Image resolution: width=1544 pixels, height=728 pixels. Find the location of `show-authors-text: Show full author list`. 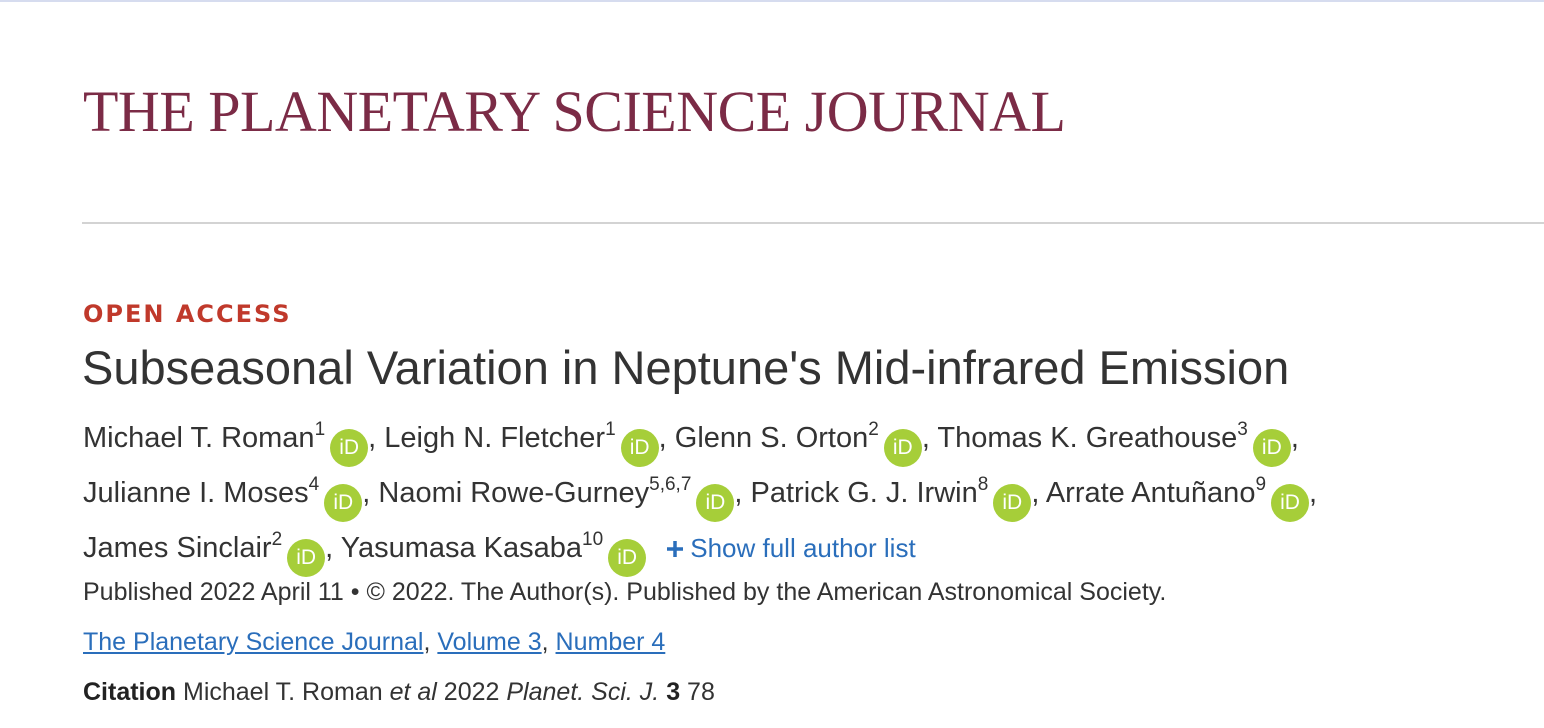

show-authors-text: Show full author list is located at coordinates (803, 548).